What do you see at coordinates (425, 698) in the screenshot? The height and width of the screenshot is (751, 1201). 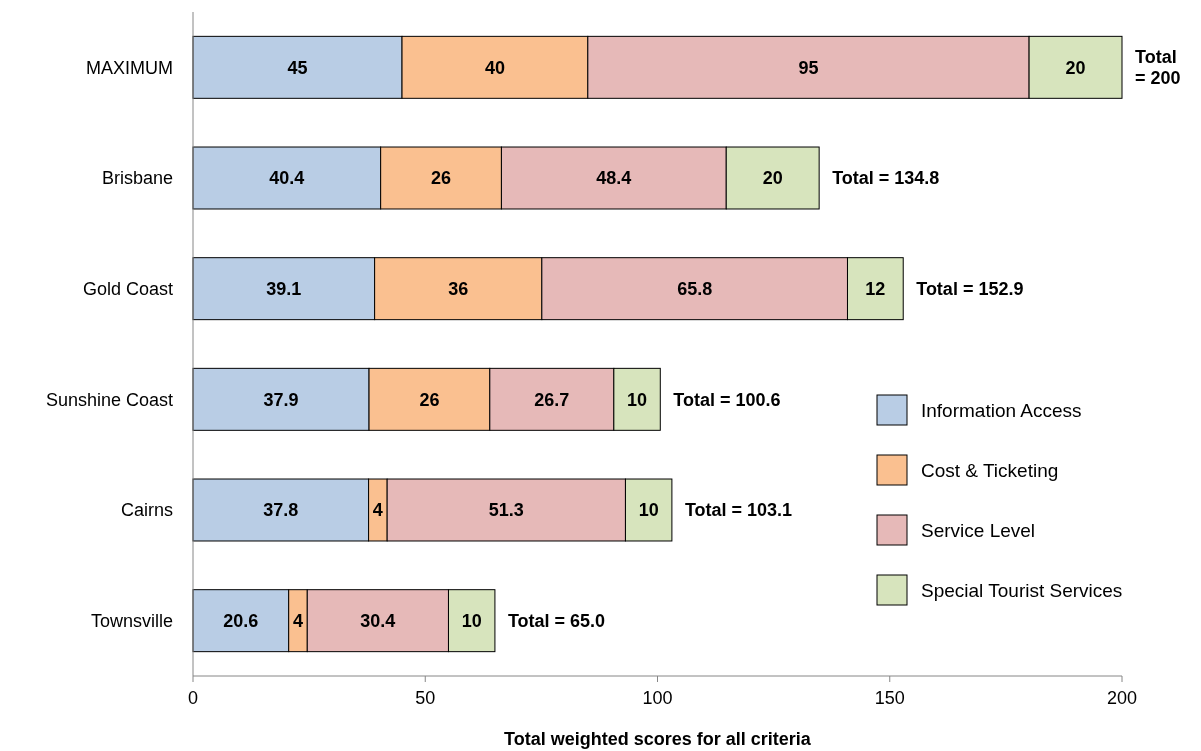 I see `x-tick-label: 50` at bounding box center [425, 698].